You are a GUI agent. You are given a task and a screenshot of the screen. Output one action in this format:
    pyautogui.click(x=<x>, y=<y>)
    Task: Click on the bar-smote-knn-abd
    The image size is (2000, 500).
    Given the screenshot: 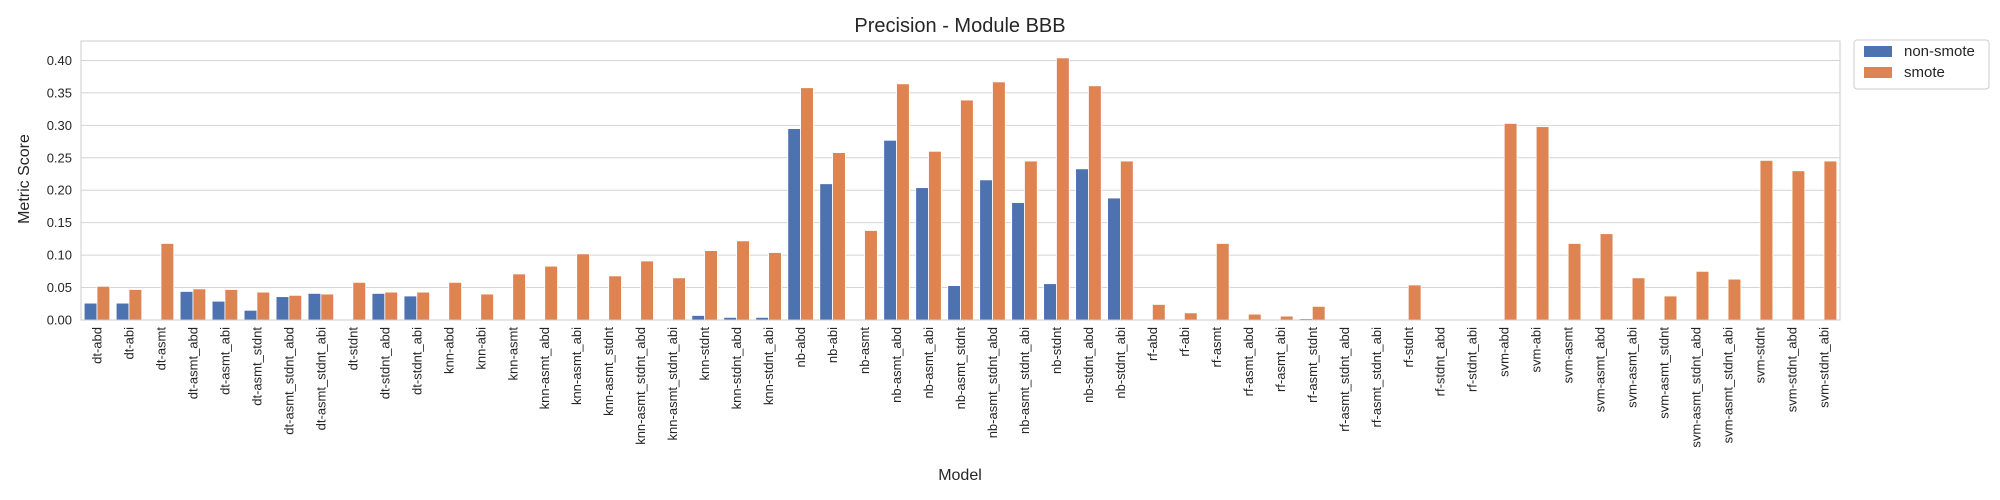 What is the action you would take?
    pyautogui.click(x=455, y=301)
    